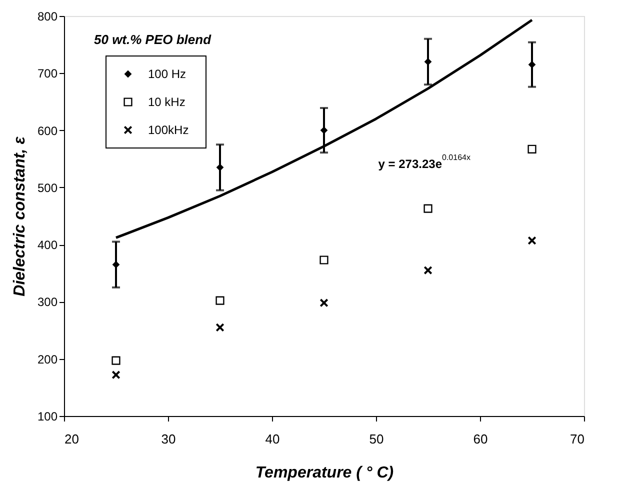 The image size is (627, 495). What do you see at coordinates (168, 130) in the screenshot?
I see `legend-label: 100kHz` at bounding box center [168, 130].